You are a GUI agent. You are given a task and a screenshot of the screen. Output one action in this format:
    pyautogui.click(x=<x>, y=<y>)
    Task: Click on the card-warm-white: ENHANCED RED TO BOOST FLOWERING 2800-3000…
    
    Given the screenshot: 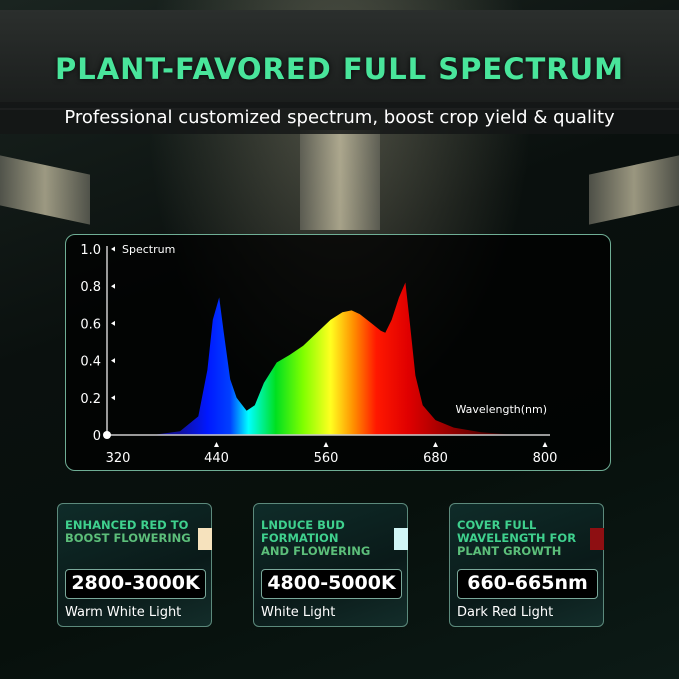 What is the action you would take?
    pyautogui.click(x=134, y=565)
    